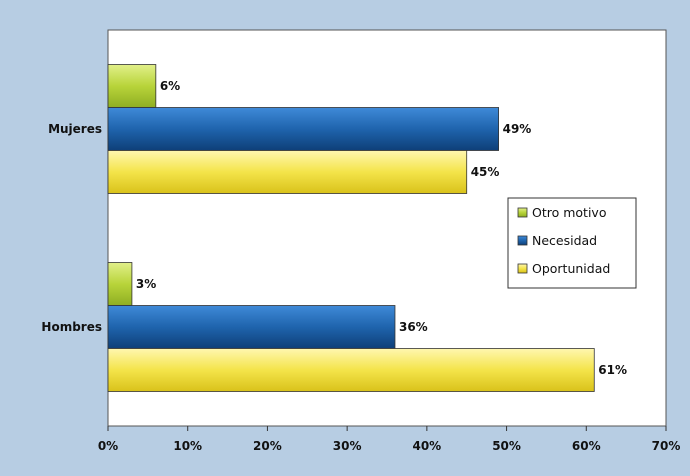 This screenshot has height=476, width=690. Describe the element at coordinates (413, 327) in the screenshot. I see `data-label: 36%` at that location.